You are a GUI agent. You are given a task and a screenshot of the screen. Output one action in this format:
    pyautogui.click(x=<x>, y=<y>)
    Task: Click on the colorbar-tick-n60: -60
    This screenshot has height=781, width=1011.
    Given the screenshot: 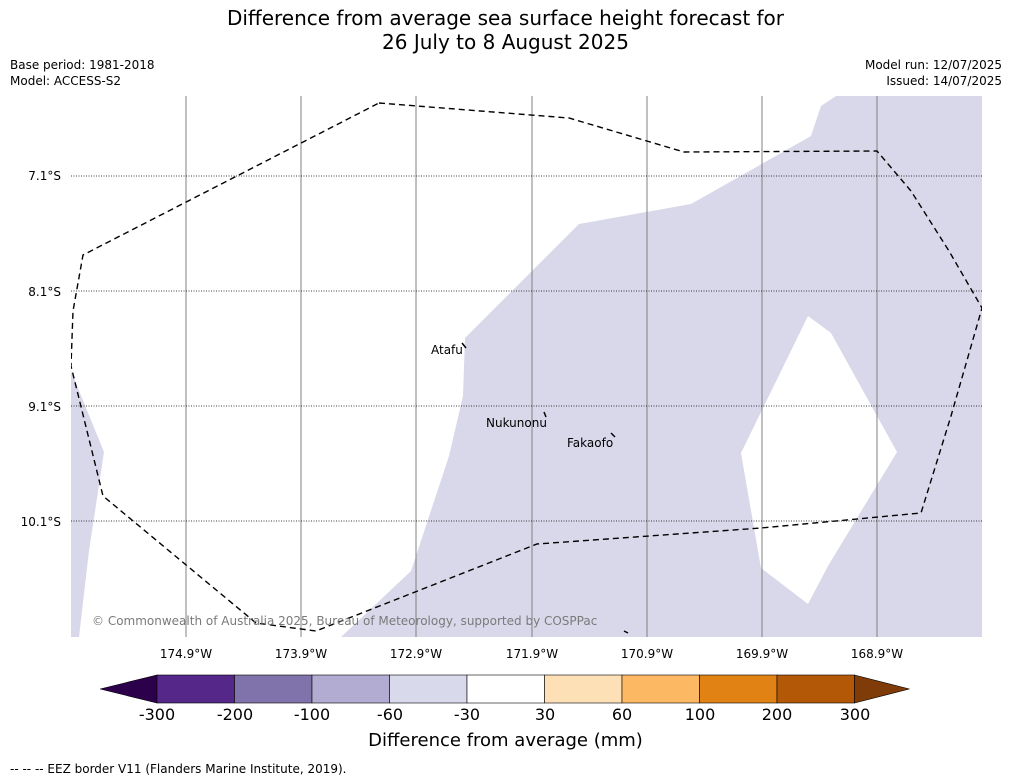 What is the action you would take?
    pyautogui.click(x=390, y=714)
    